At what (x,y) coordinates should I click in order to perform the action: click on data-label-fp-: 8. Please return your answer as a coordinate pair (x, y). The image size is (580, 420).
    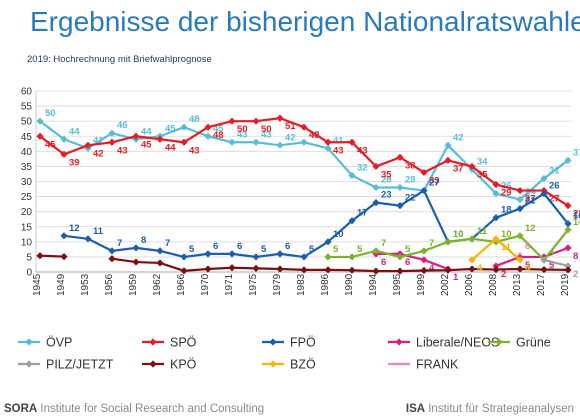
    Looking at the image, I should click on (143, 240).